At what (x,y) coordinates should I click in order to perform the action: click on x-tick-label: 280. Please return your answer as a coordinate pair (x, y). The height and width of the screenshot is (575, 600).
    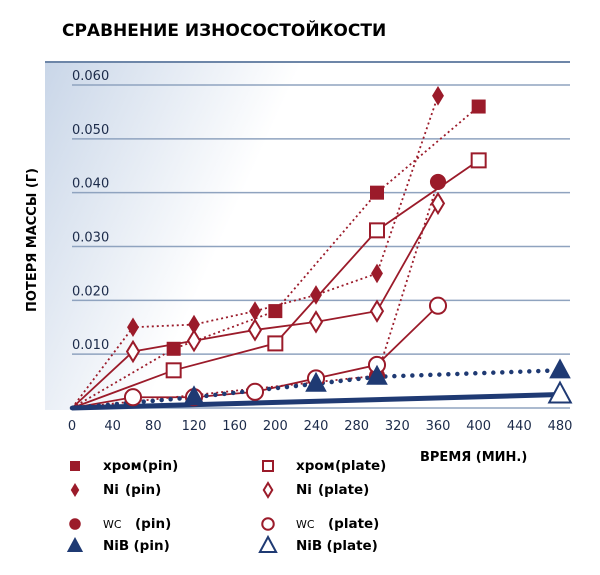
    Looking at the image, I should click on (356, 426).